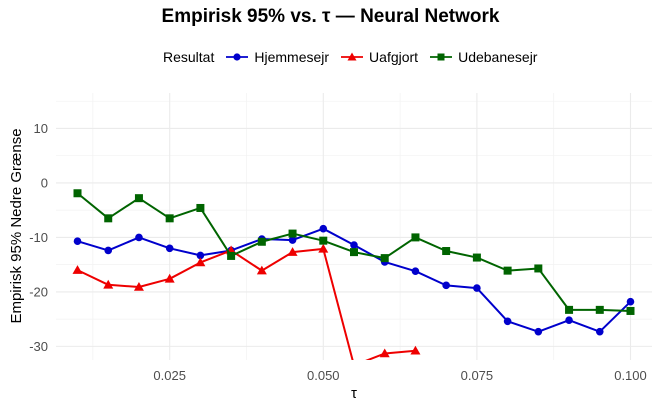 Image resolution: width=661 pixels, height=408 pixels. I want to click on legend-item-udebanesejr: Udebanesejr, so click(482, 57).